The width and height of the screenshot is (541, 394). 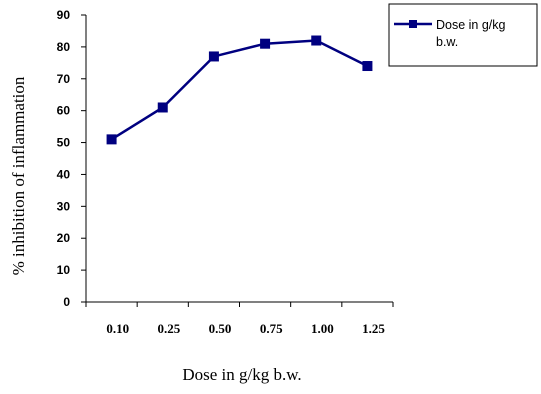 I want to click on x-tick-label: 1.25, so click(x=373, y=328).